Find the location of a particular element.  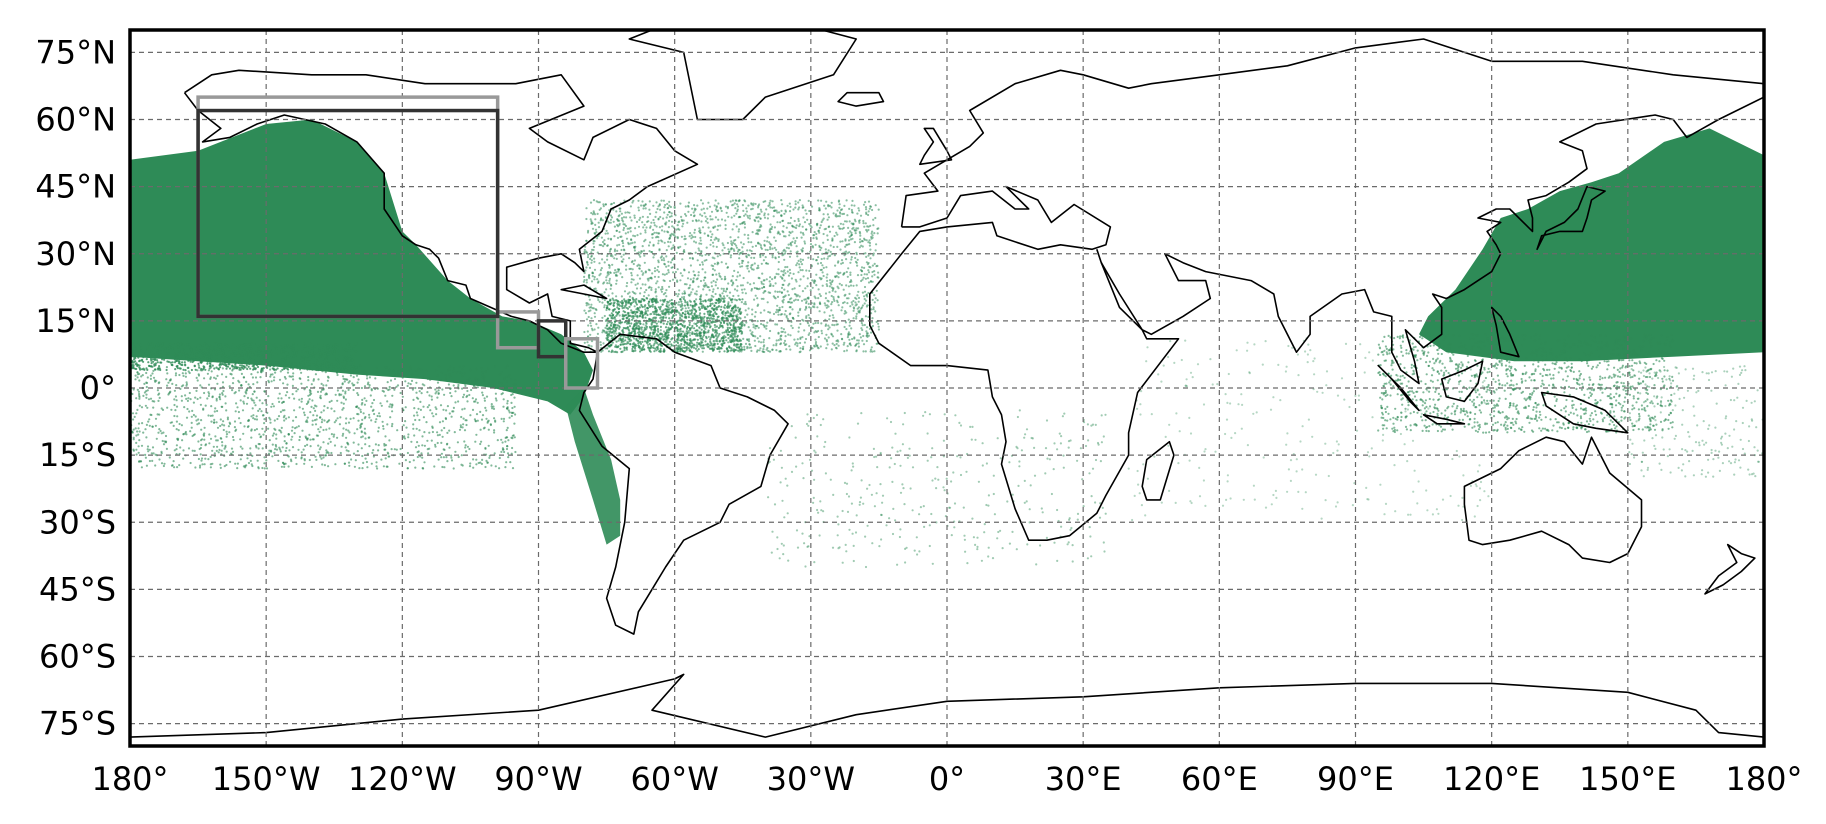

madagascar-coast is located at coordinates (1158, 470).